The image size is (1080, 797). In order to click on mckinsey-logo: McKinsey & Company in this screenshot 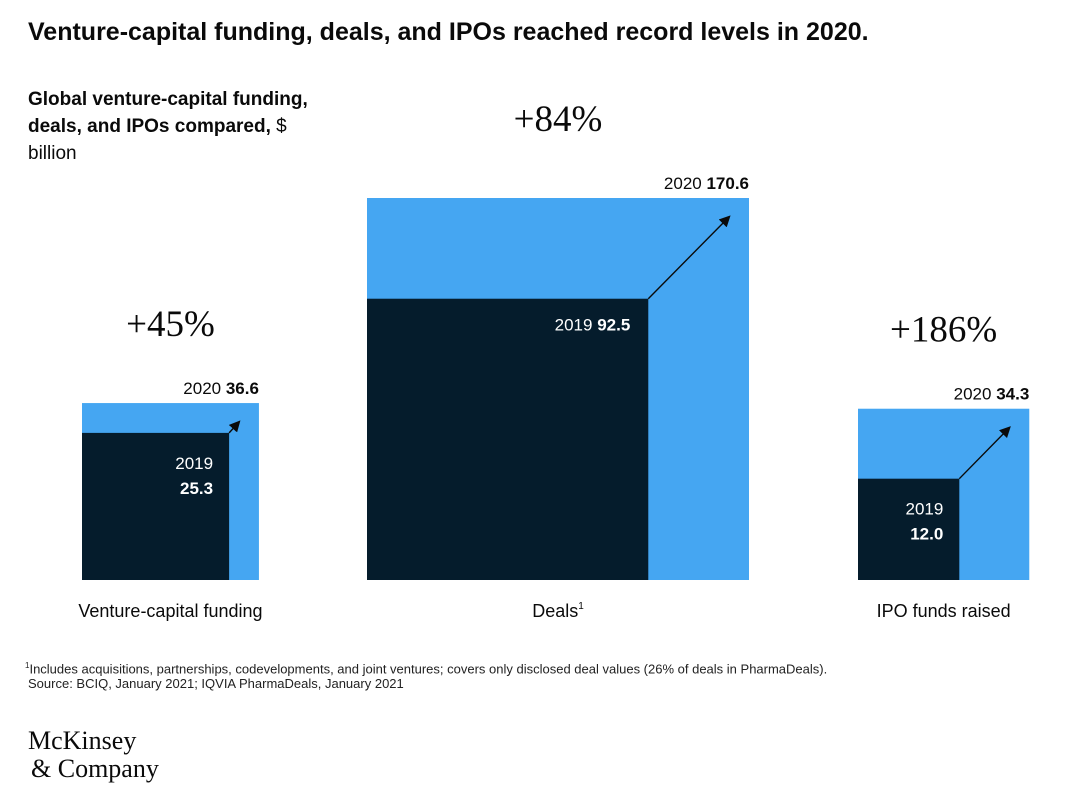, I will do `click(93, 755)`.